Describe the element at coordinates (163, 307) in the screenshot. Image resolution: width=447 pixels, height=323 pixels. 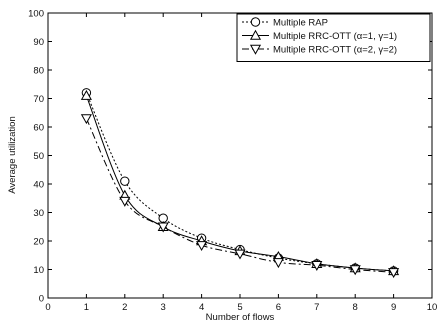
I see `x-tick-label: 3` at that location.